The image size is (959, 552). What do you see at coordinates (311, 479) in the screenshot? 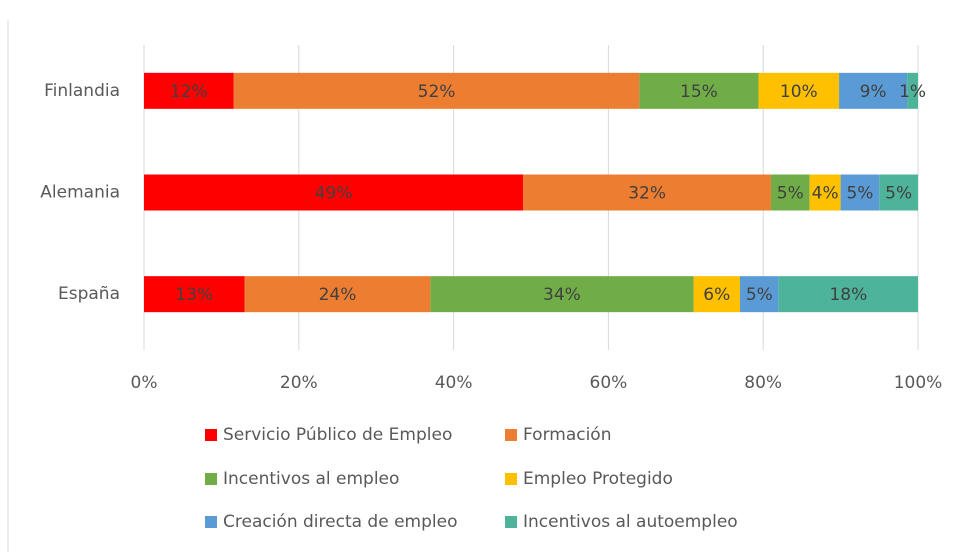
I see `legend-label: Incentivos al empleo` at bounding box center [311, 479].